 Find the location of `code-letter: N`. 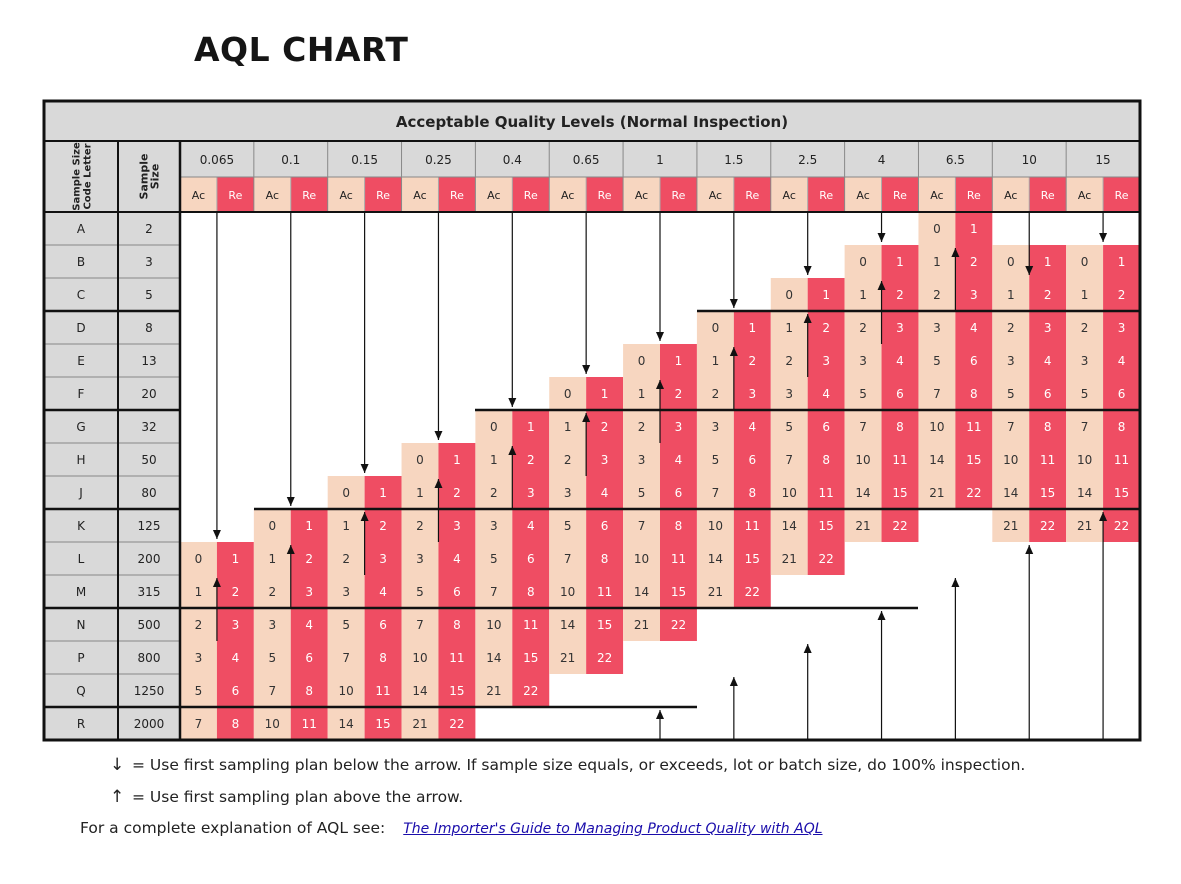

code-letter: N is located at coordinates (81, 625).